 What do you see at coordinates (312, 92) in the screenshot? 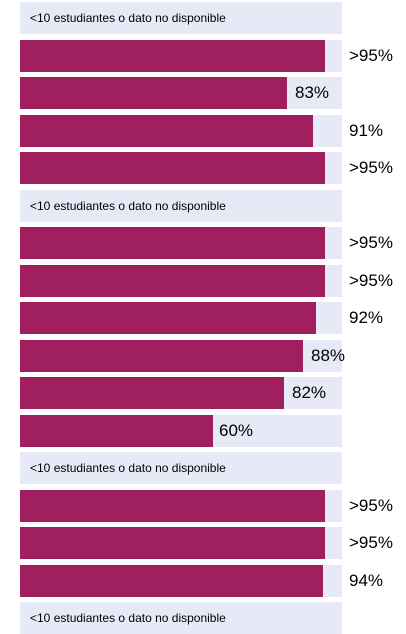
I see `value-label: 83%` at bounding box center [312, 92].